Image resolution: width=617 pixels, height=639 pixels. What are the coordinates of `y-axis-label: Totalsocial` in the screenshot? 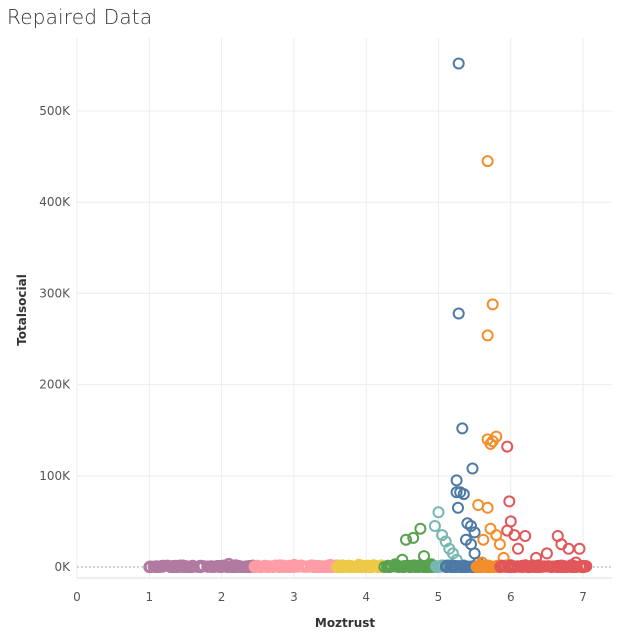 It's located at (22, 310).